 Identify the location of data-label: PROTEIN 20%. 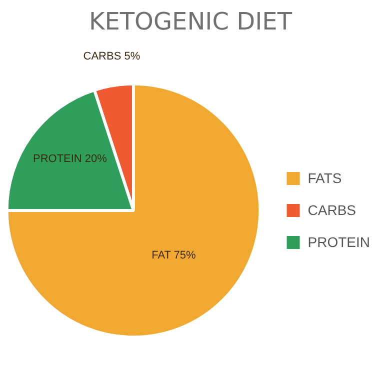
(70, 158).